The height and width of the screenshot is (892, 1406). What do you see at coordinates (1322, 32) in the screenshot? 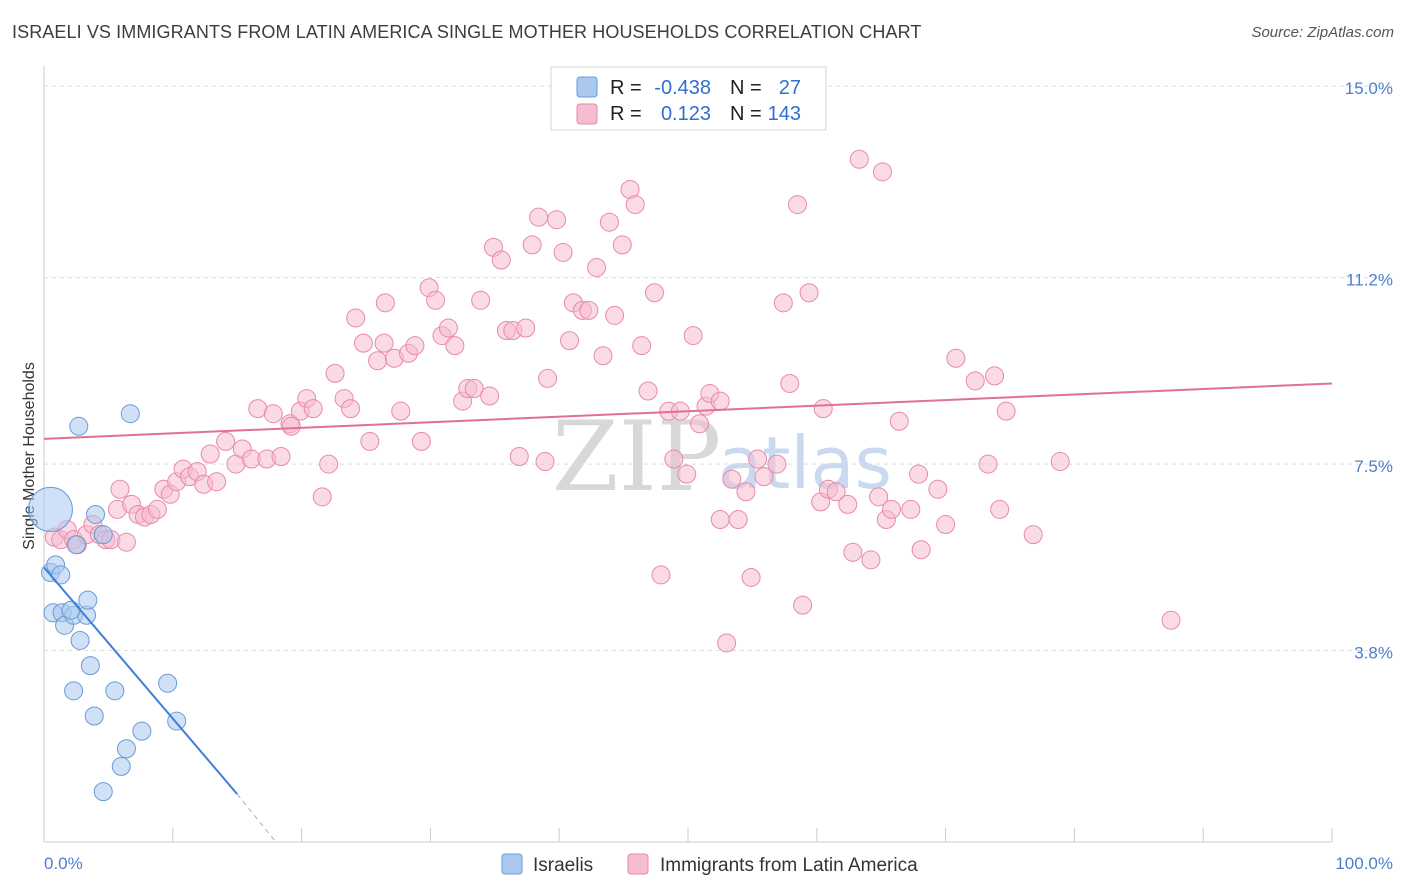
I see `source-label: Source: ZipAtlas.com` at bounding box center [1322, 32].